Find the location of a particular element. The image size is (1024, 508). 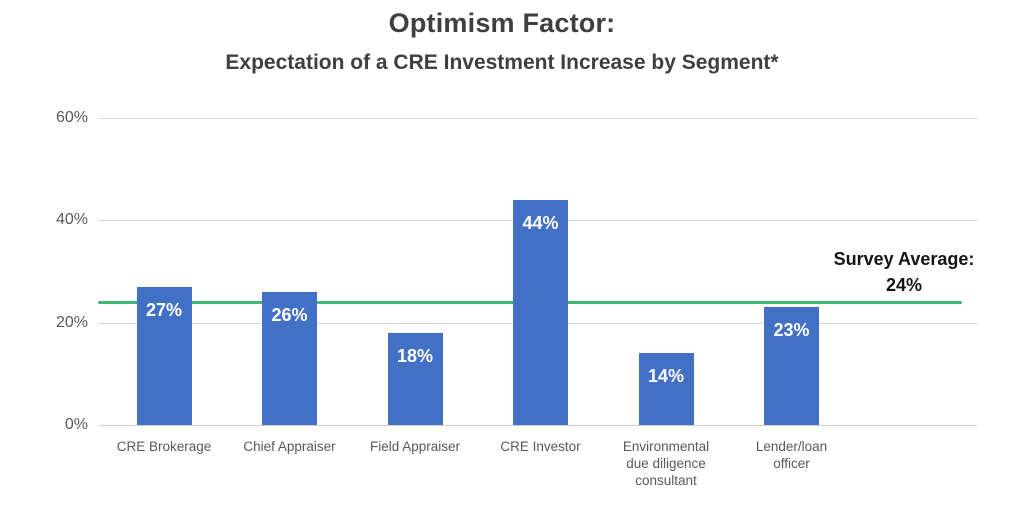

y-tick-label: 40% is located at coordinates (71, 220).